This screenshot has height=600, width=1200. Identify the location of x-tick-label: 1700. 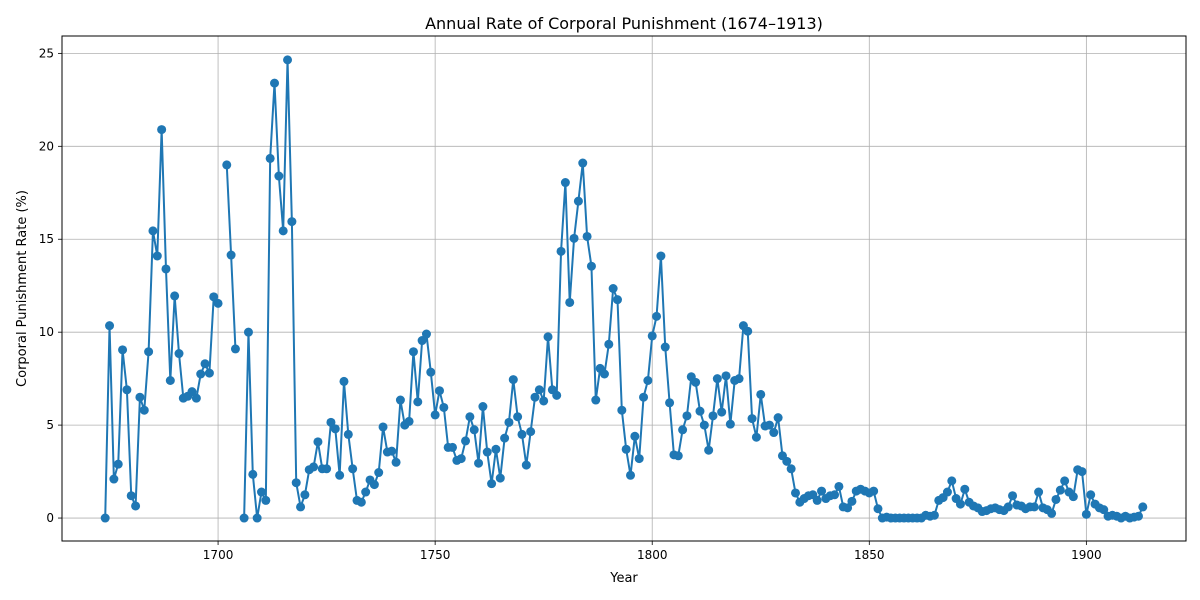
(218, 555).